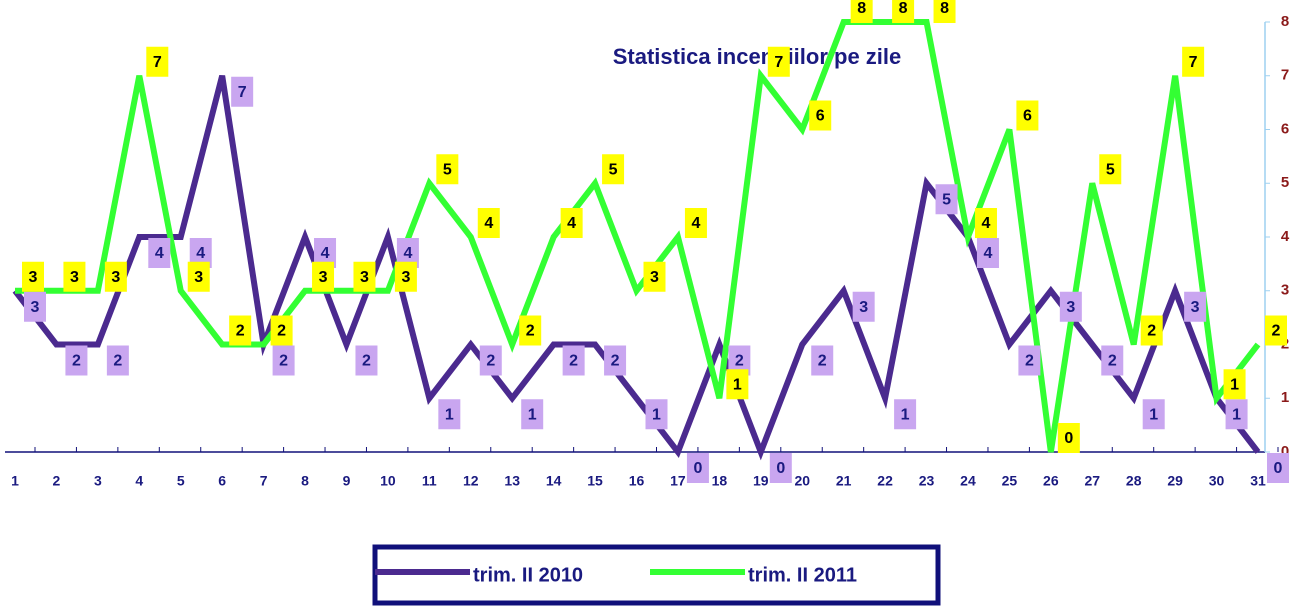  What do you see at coordinates (554, 481) in the screenshot?
I see `x-tick-label: 14` at bounding box center [554, 481].